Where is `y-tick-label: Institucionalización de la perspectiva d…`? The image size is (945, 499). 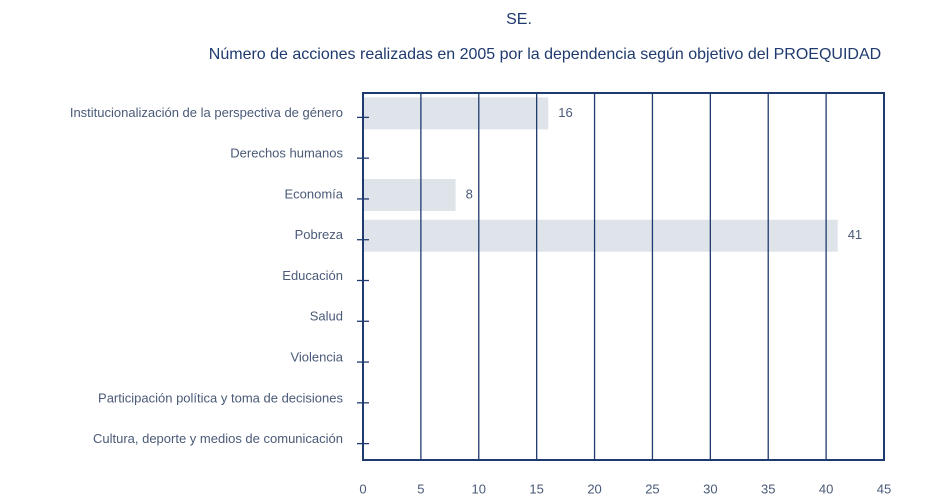 y-tick-label: Institucionalización de la perspectiva d… is located at coordinates (206, 112).